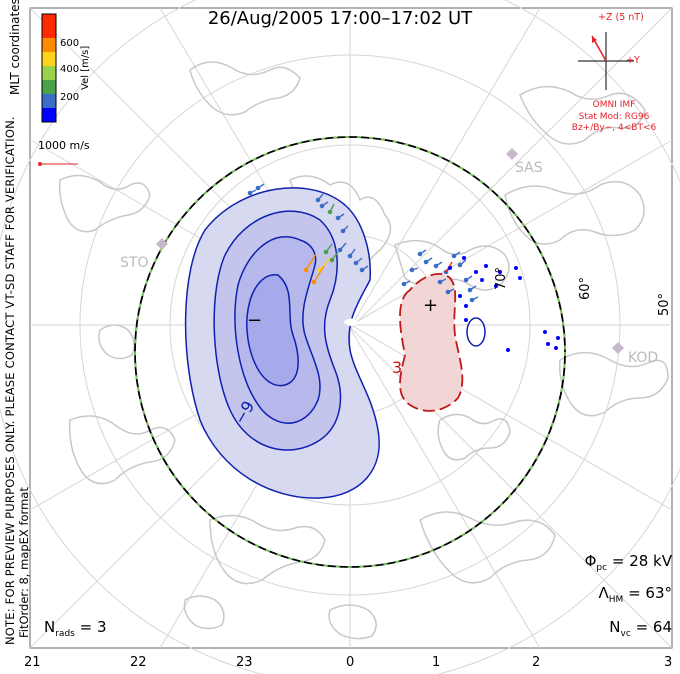 The width and height of the screenshot is (680, 674). I want to click on imf-source: OMNI IMF, so click(614, 105).